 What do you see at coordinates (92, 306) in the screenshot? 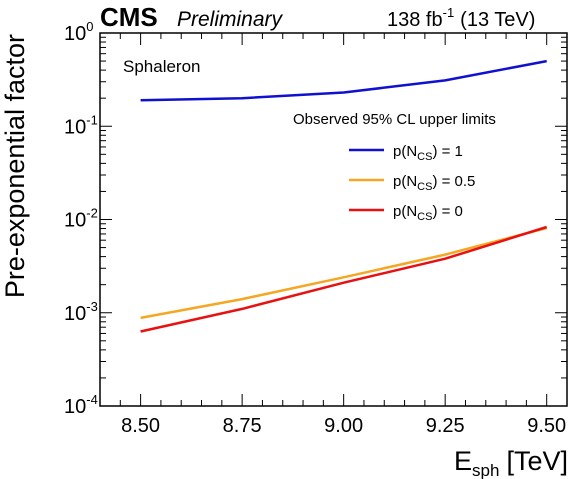
I see `y-tick-exponent: -3` at bounding box center [92, 306].